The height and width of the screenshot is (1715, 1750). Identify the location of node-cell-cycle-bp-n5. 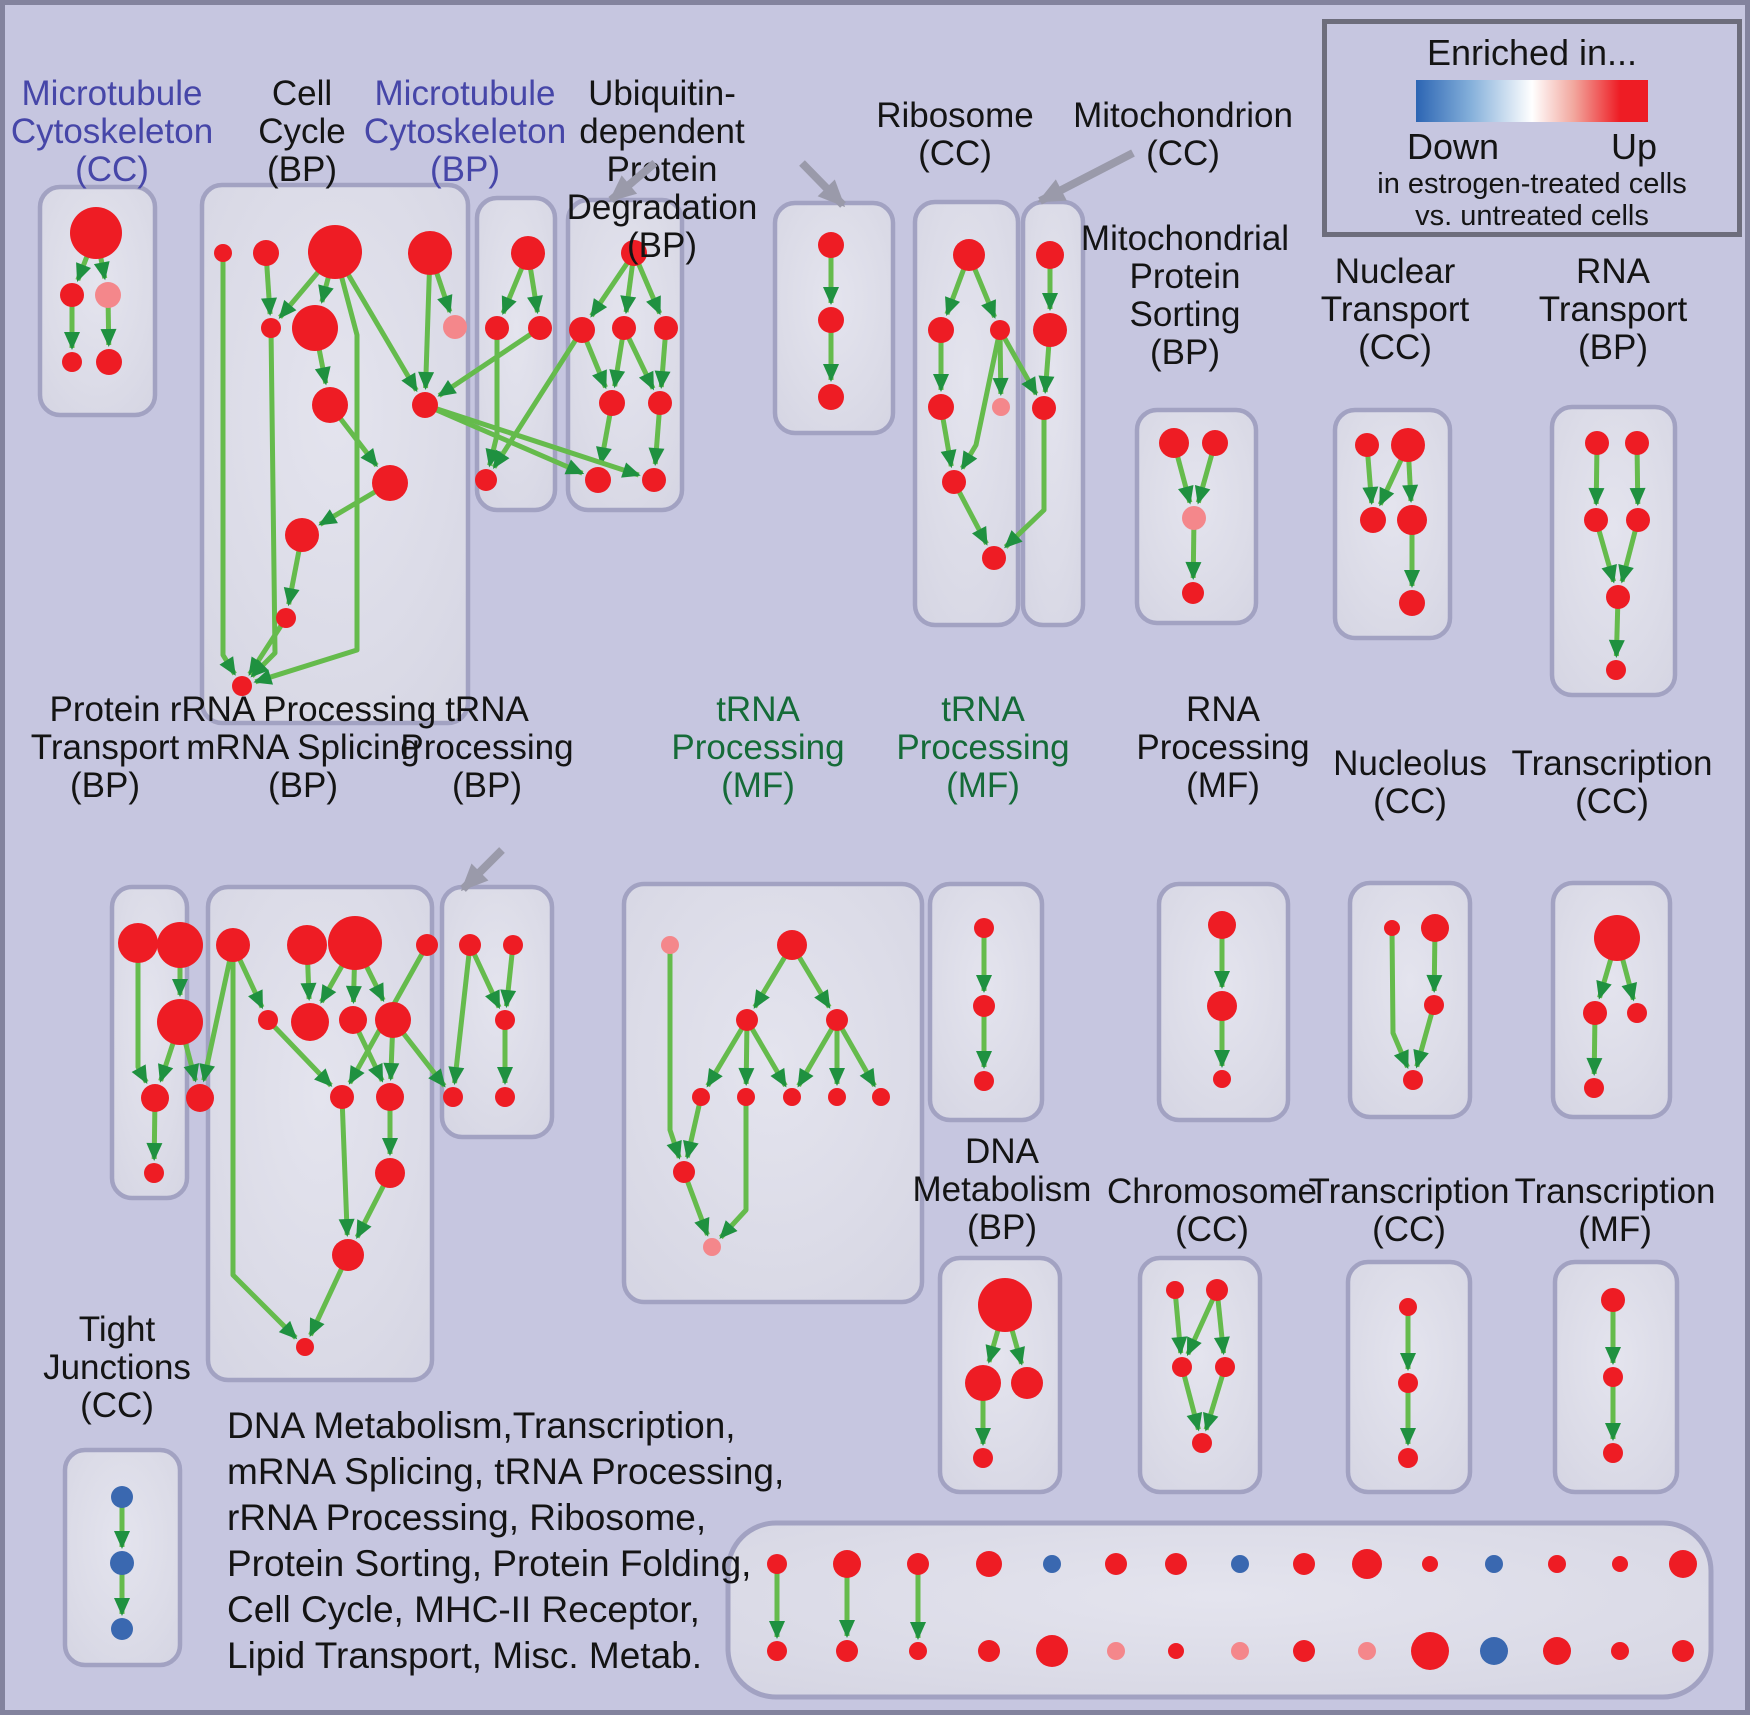
(271, 328).